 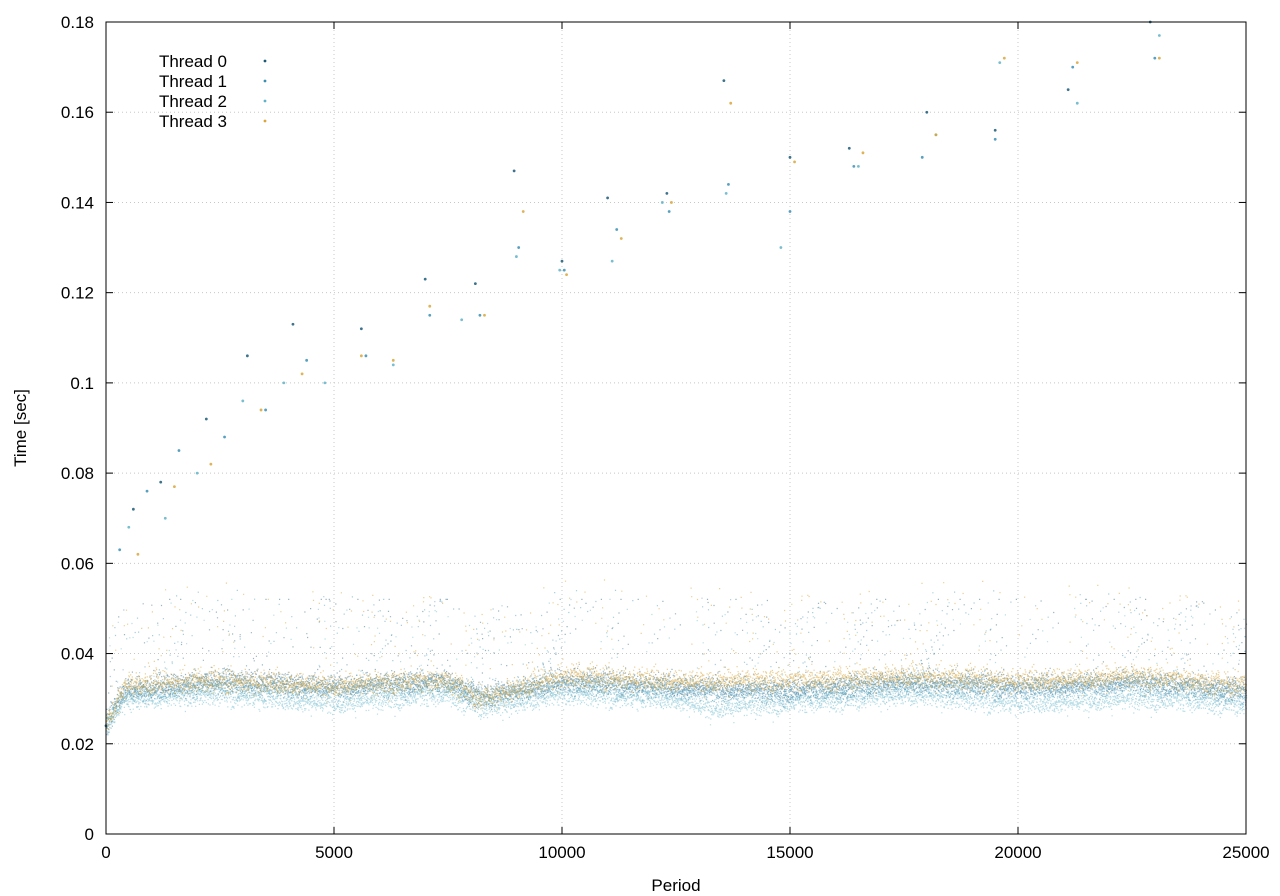 I want to click on x-axis-label: Period, so click(x=675, y=885).